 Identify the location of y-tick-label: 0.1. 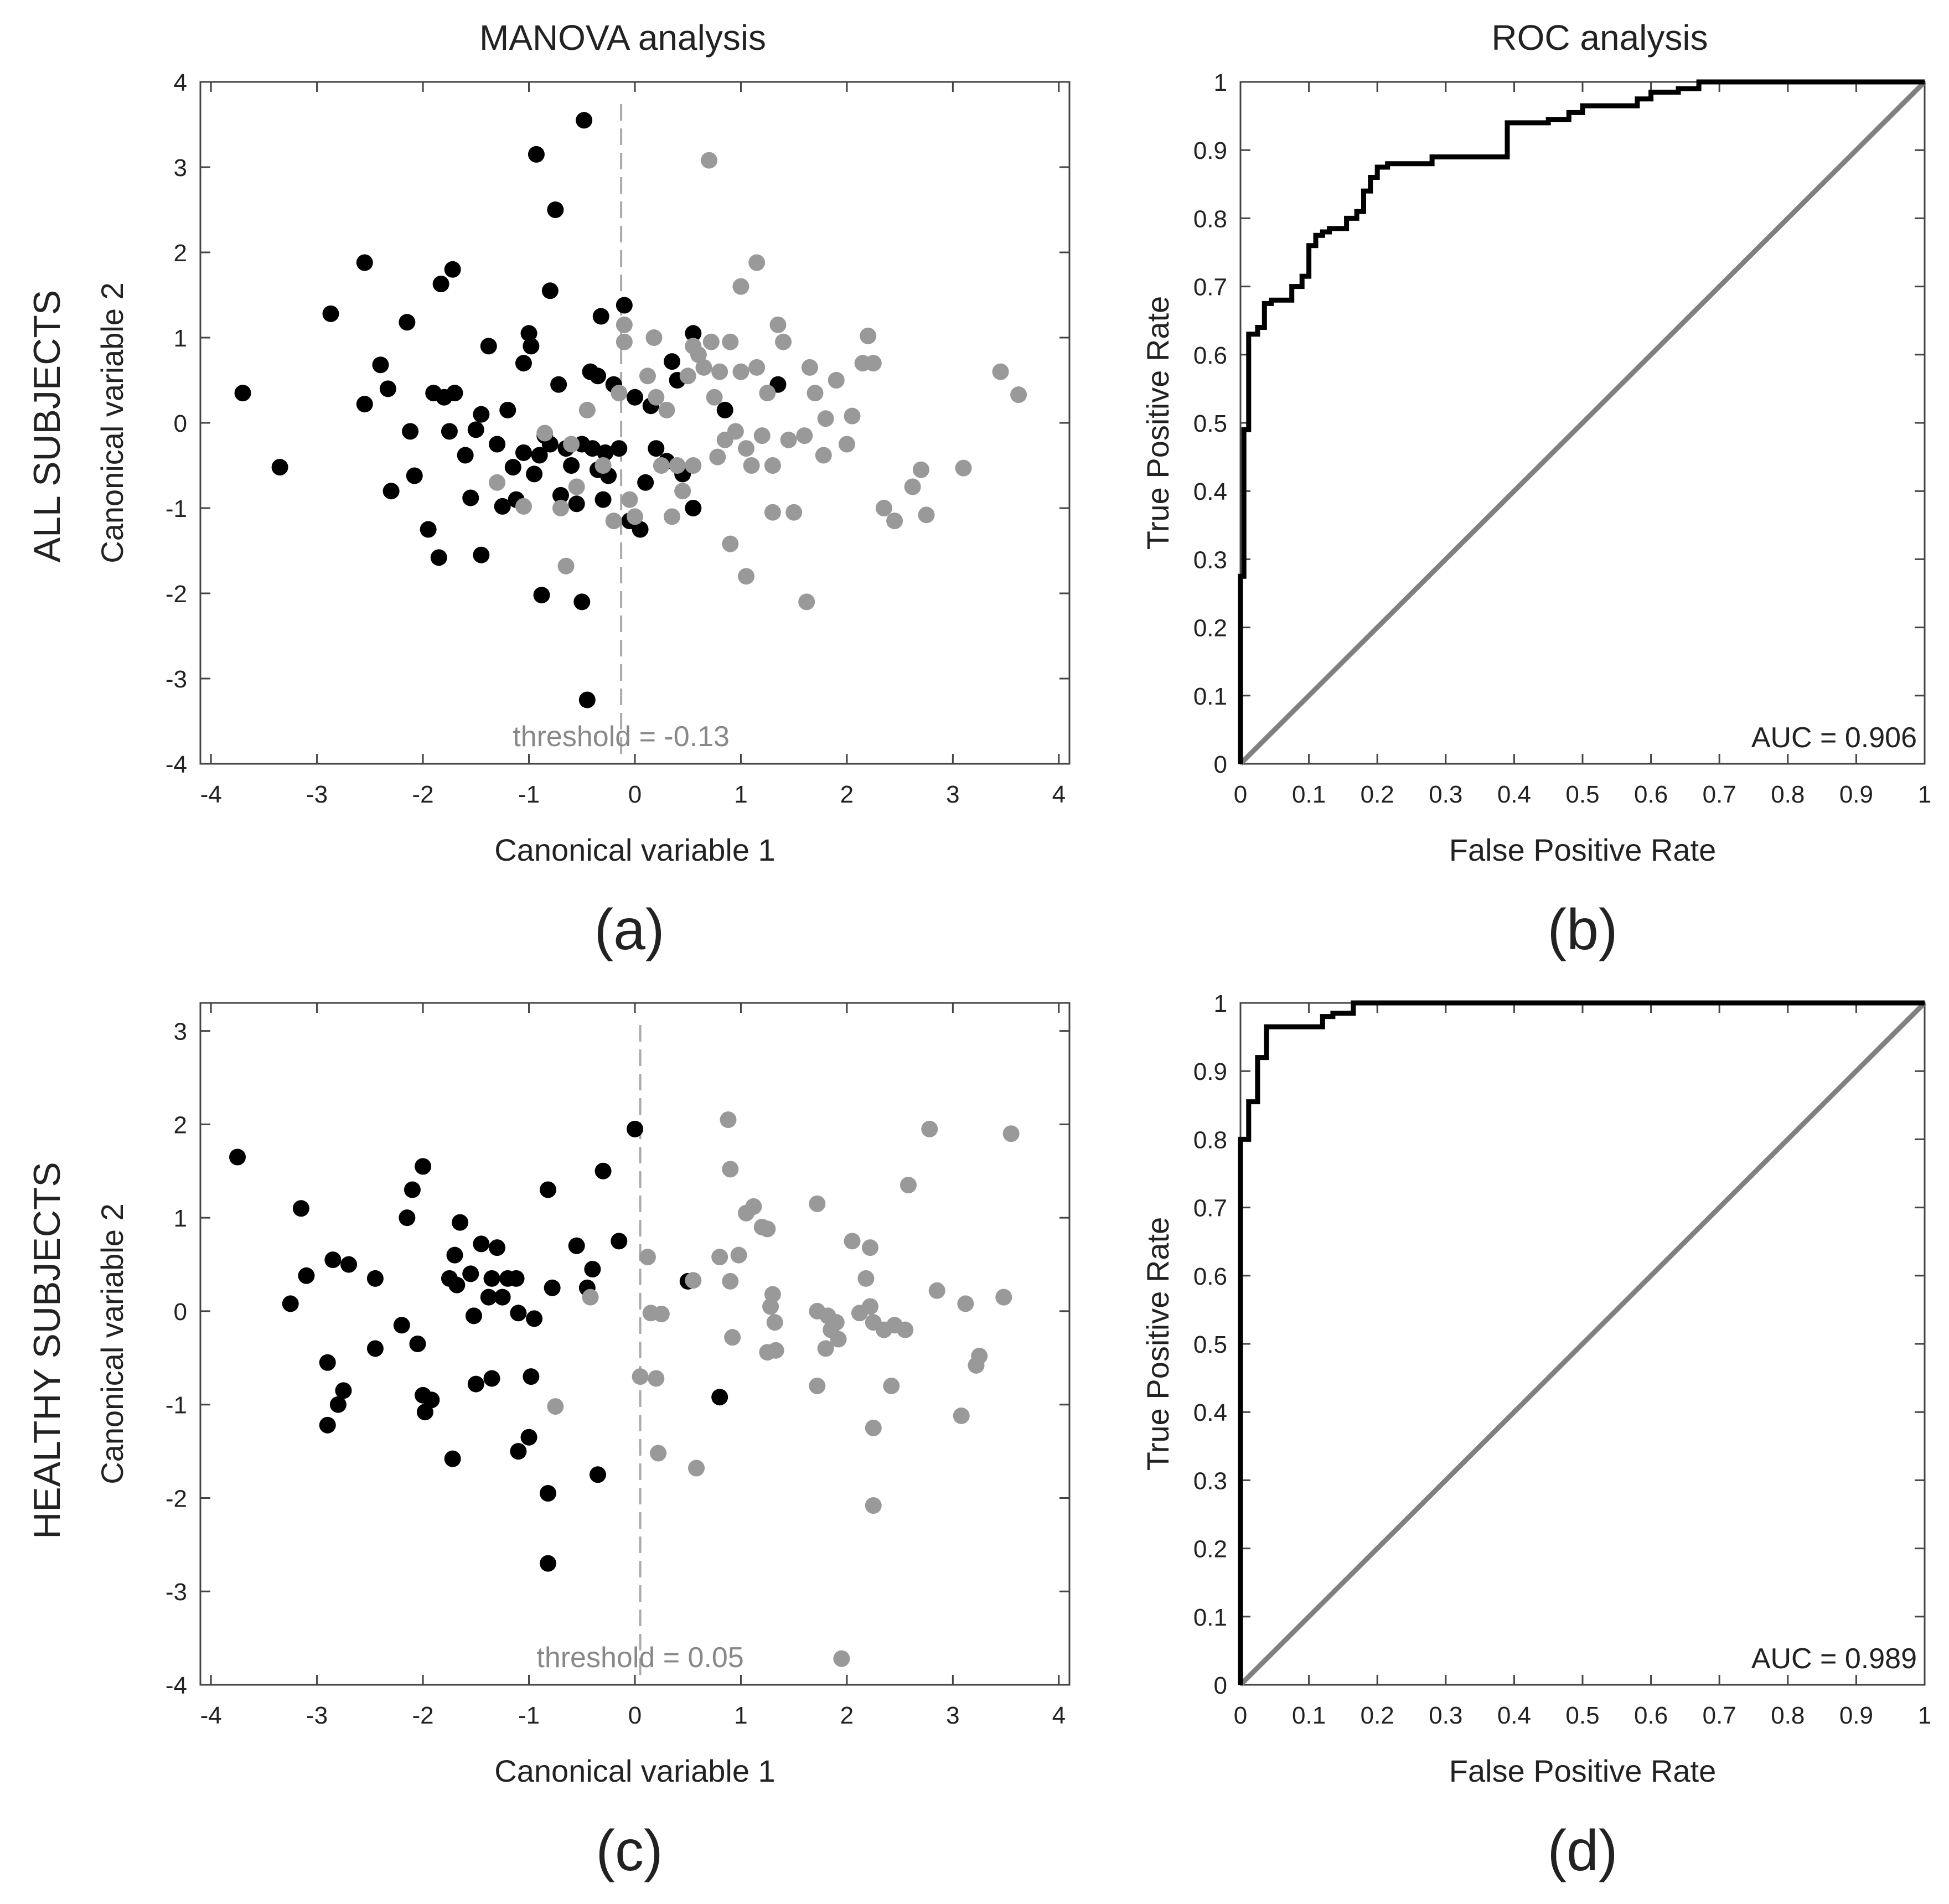
(1210, 697).